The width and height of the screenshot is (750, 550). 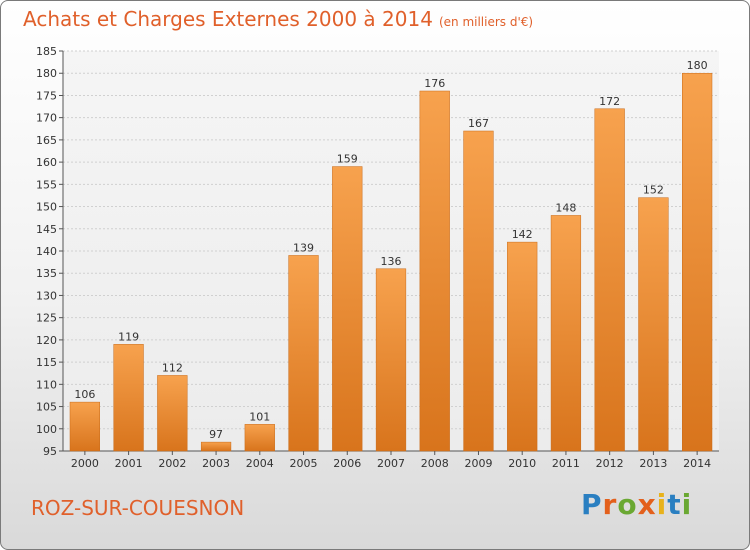 What do you see at coordinates (172, 463) in the screenshot?
I see `x-tick-label: 2002` at bounding box center [172, 463].